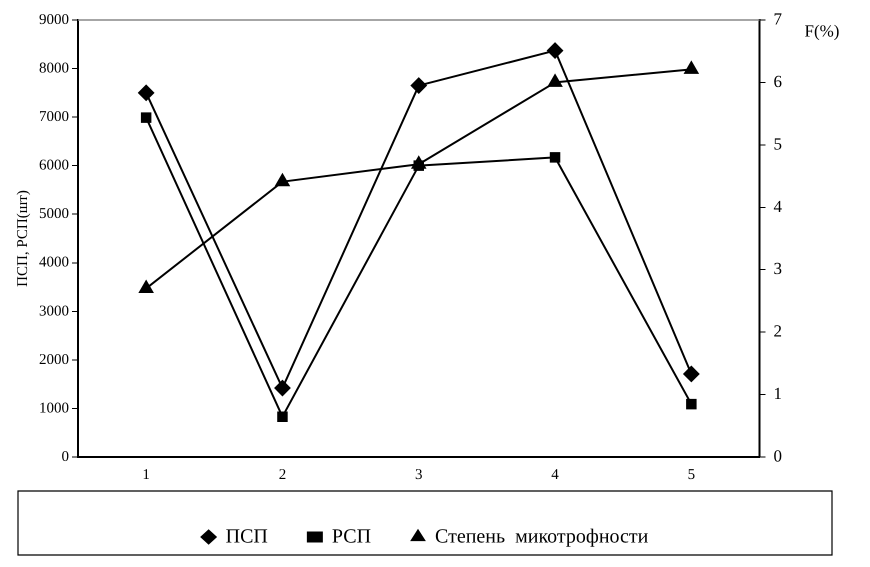 The width and height of the screenshot is (870, 567). What do you see at coordinates (54, 166) in the screenshot?
I see `y-tick-label: 6000` at bounding box center [54, 166].